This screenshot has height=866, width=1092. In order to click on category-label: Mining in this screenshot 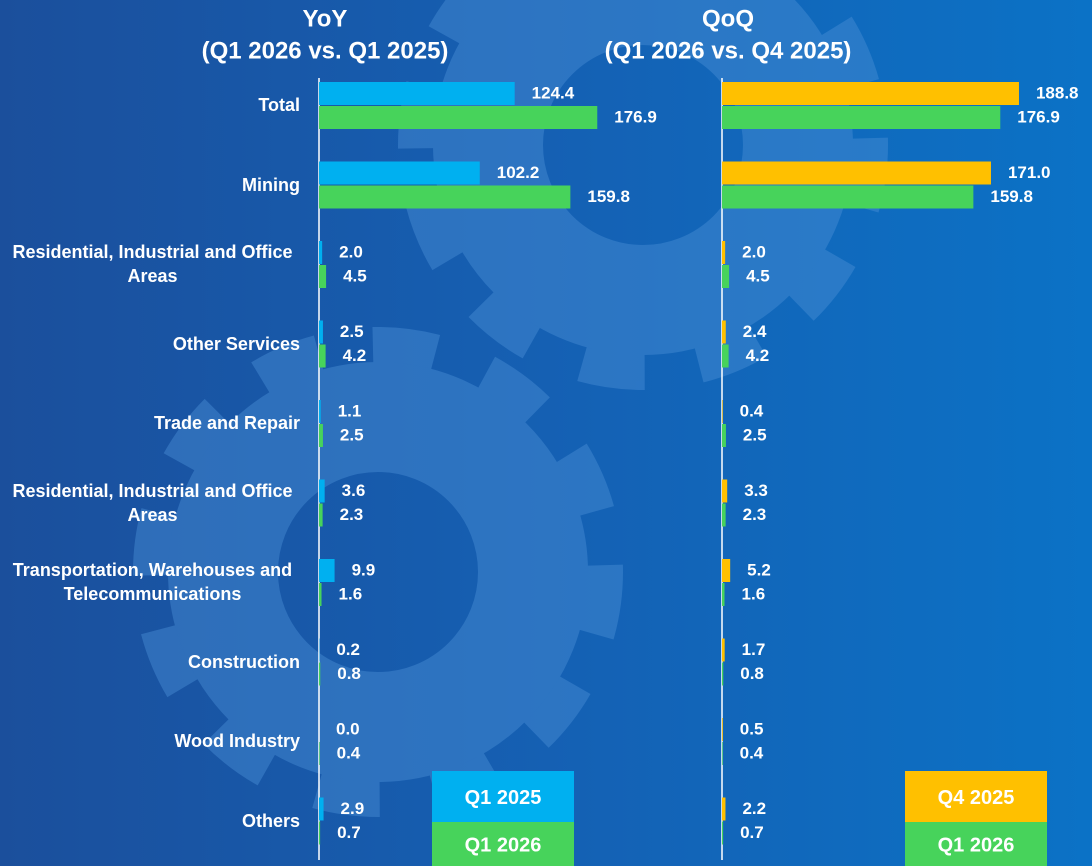, I will do `click(152, 185)`.